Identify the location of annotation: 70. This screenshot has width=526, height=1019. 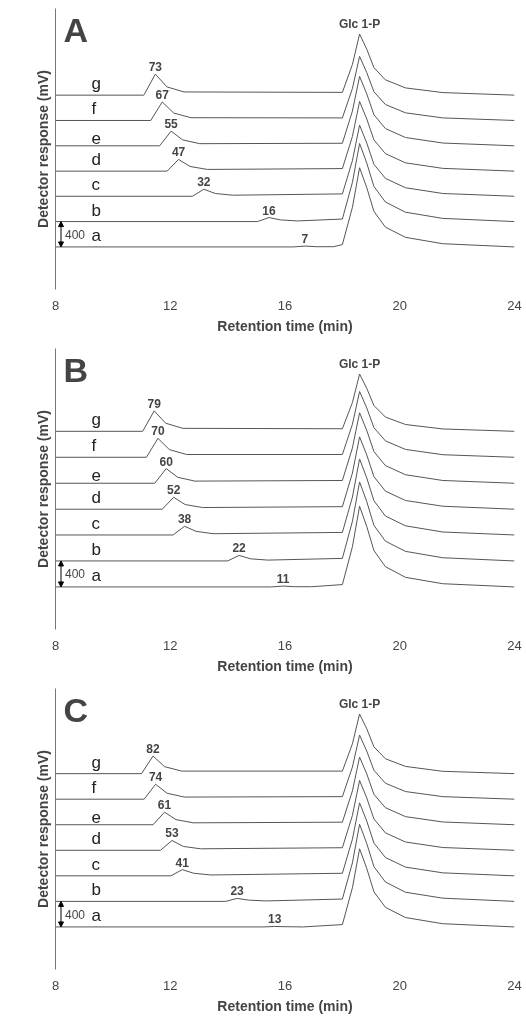
(158, 431).